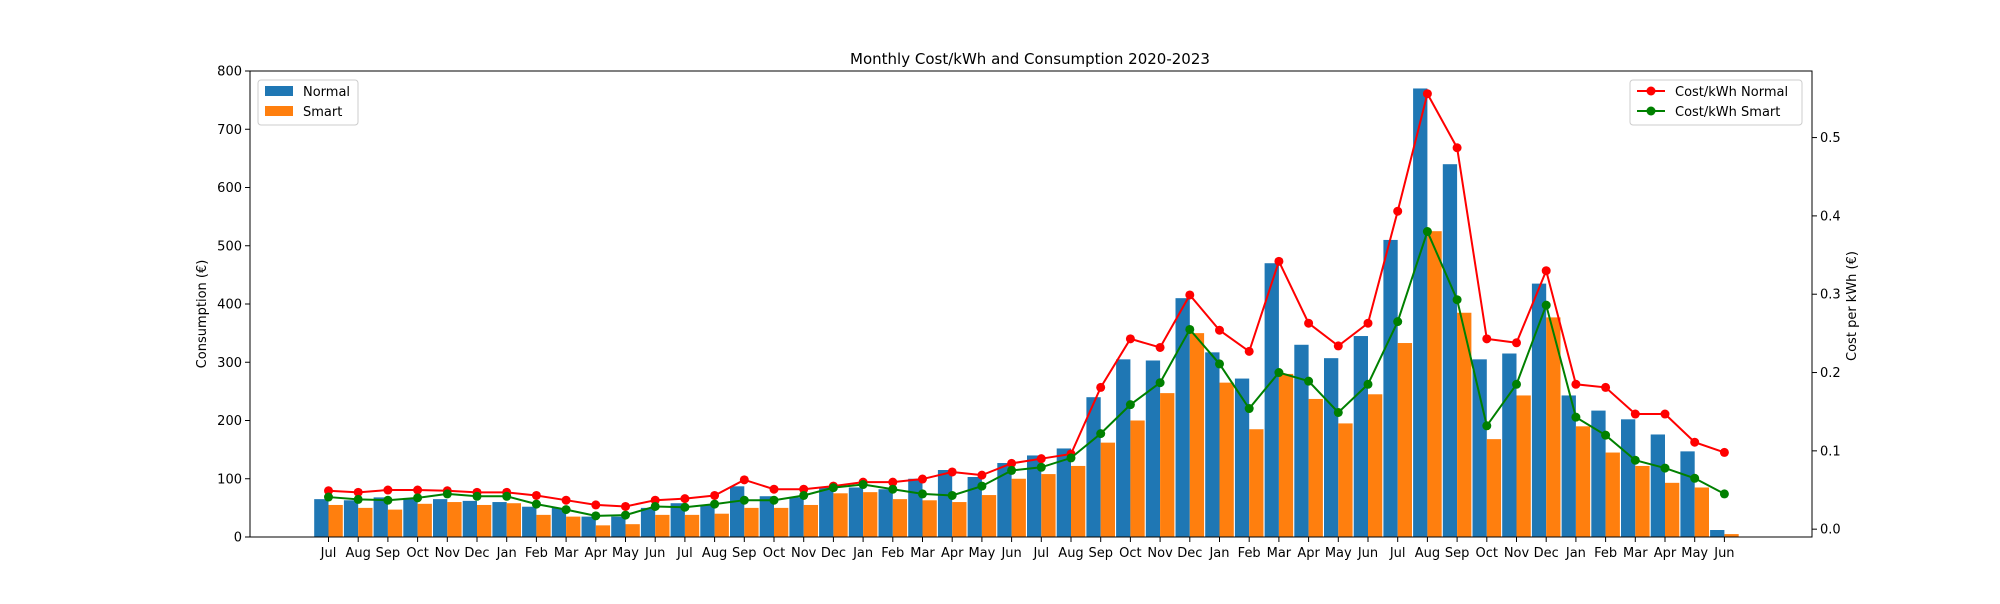 The width and height of the screenshot is (2000, 604). I want to click on y-left-tick-label-4: 400, so click(229, 305).